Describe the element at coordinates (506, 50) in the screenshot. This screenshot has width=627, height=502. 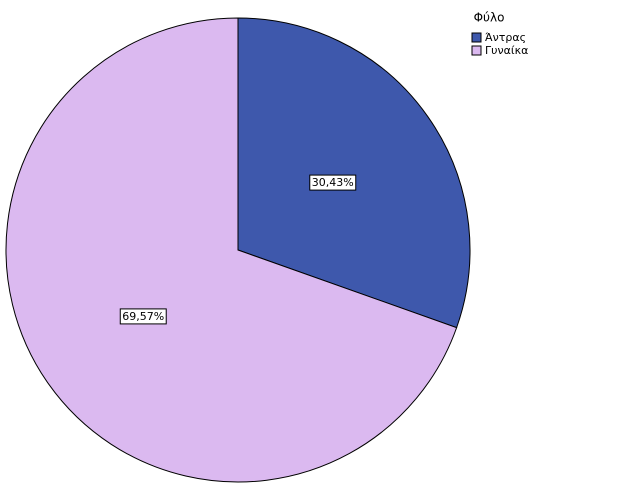
I see `legend-label: Γυναίκα` at that location.